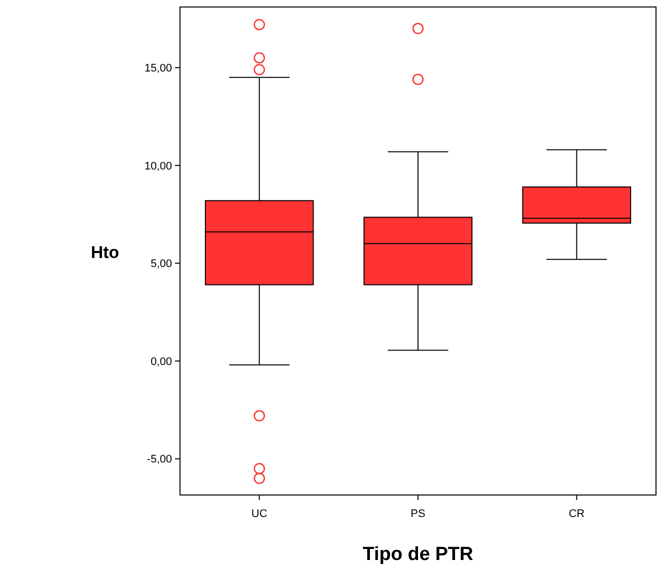  Describe the element at coordinates (259, 514) in the screenshot. I see `x-tick-label: UC` at that location.